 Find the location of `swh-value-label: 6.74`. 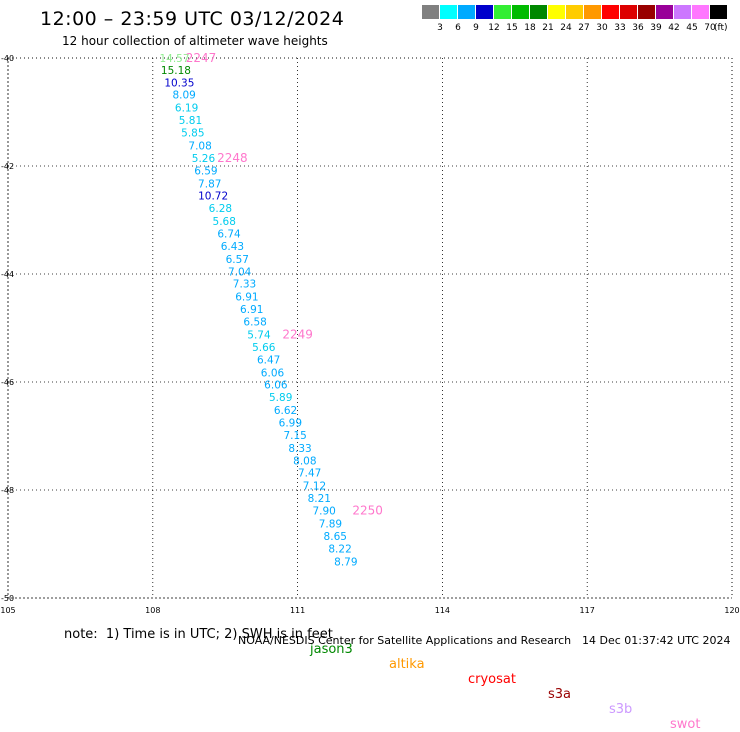

swh-value-label: 6.74 is located at coordinates (229, 235).